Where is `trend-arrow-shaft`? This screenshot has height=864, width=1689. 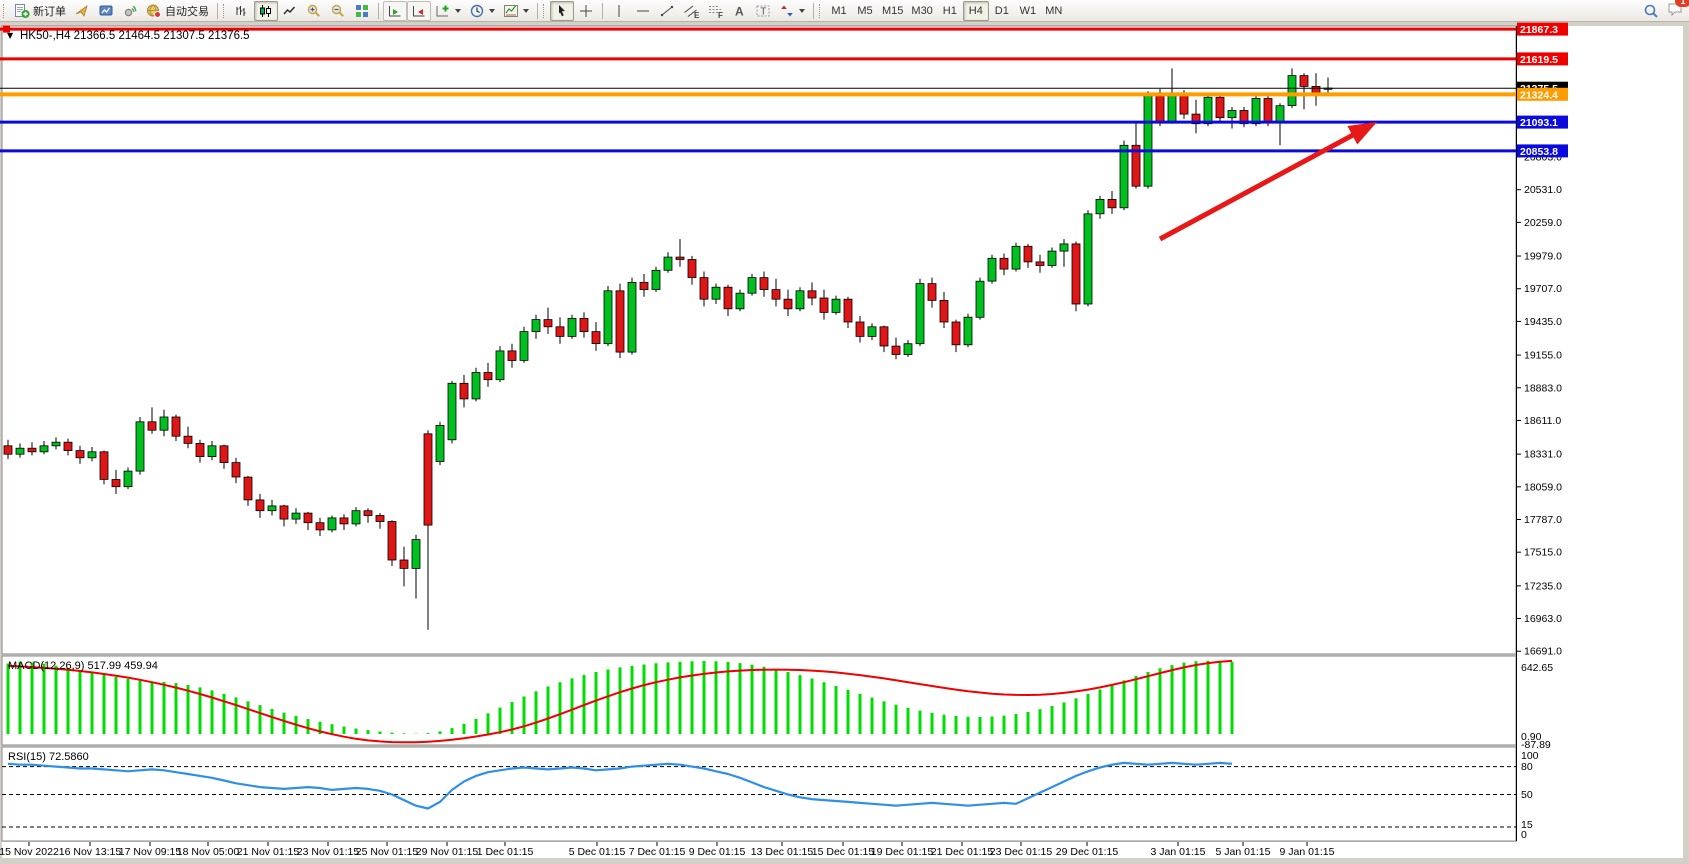
trend-arrow-shaft is located at coordinates (1258, 186).